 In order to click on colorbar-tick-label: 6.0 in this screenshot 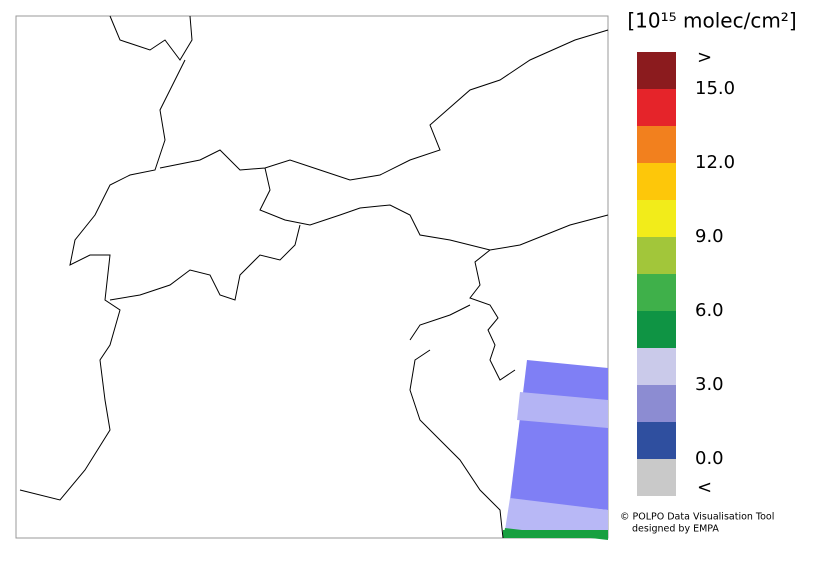, I will do `click(709, 310)`.